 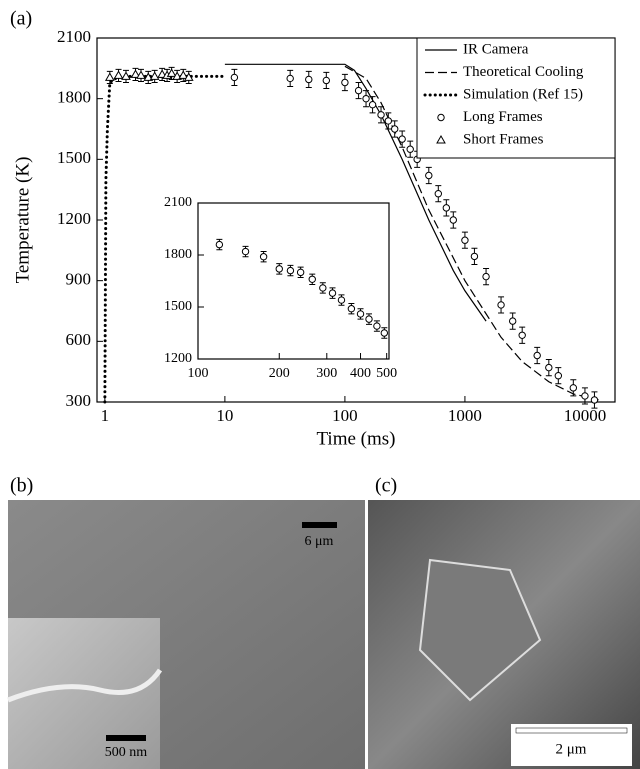 What do you see at coordinates (21, 19) in the screenshot?
I see `panel-label: (a)` at bounding box center [21, 19].